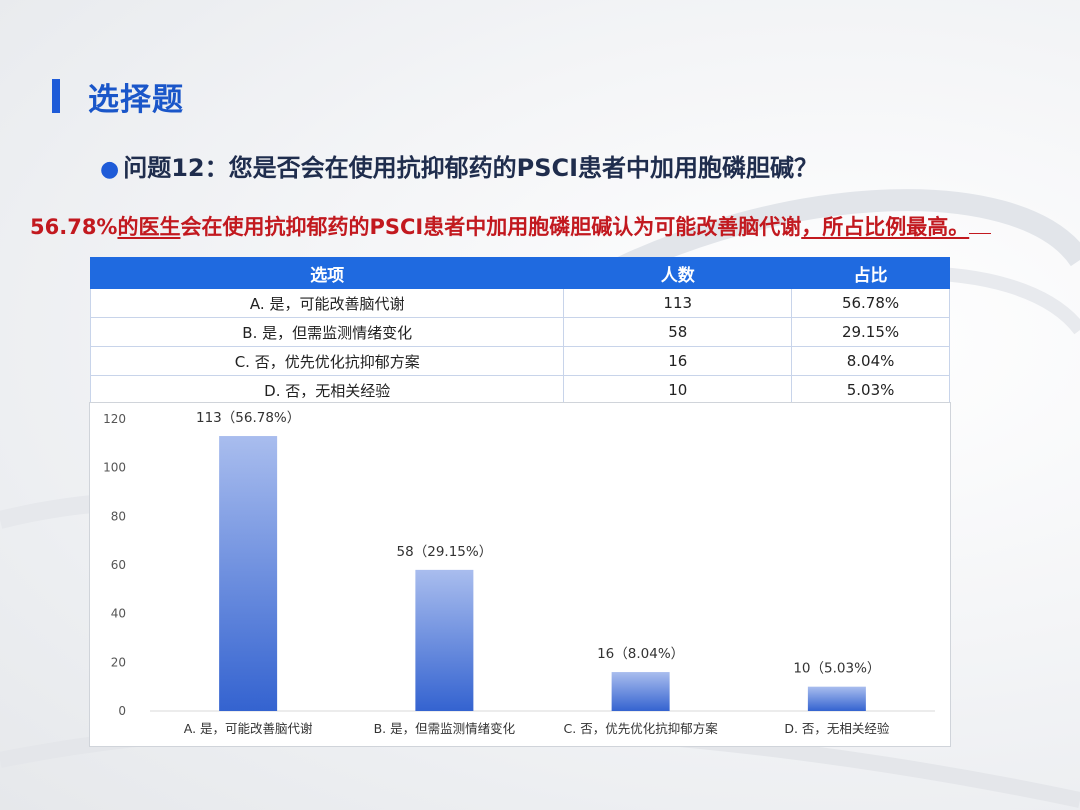  I want to click on data-label: 10（5.03%）, so click(836, 669).